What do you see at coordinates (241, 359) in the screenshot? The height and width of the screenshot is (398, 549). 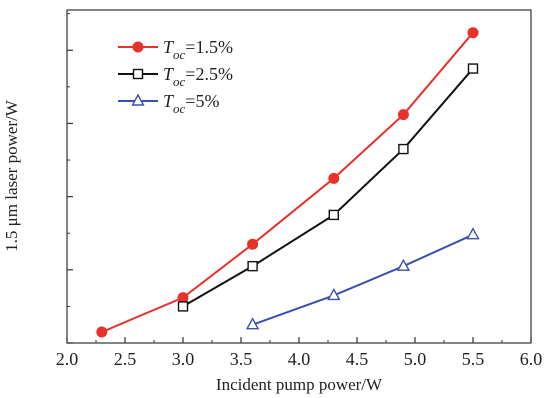 I see `x-tick-label: 3.5` at bounding box center [241, 359].